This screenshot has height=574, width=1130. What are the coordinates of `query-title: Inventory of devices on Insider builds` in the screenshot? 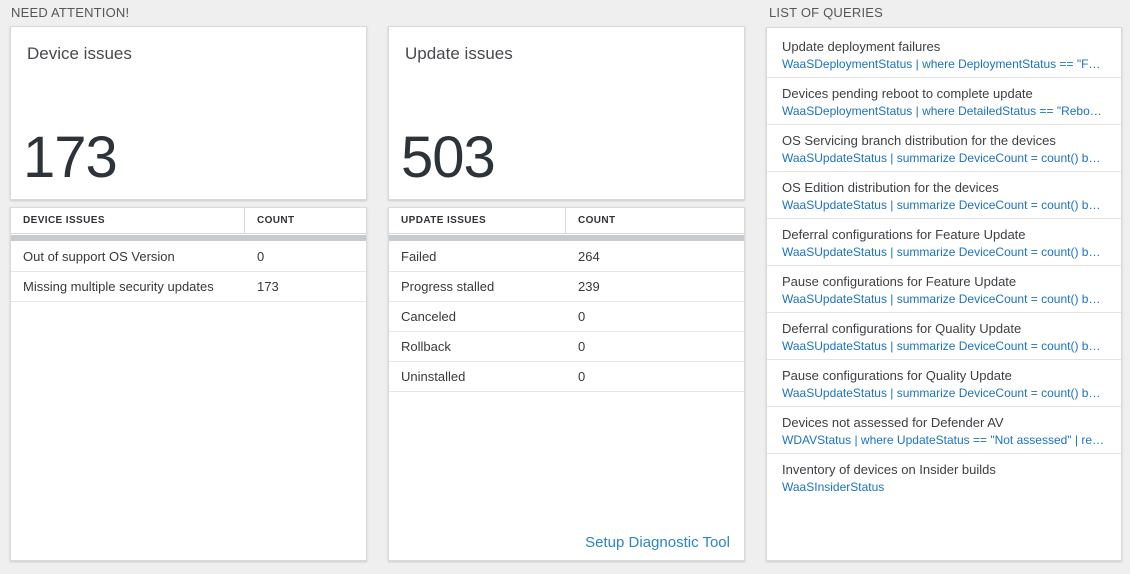 It's located at (889, 469).